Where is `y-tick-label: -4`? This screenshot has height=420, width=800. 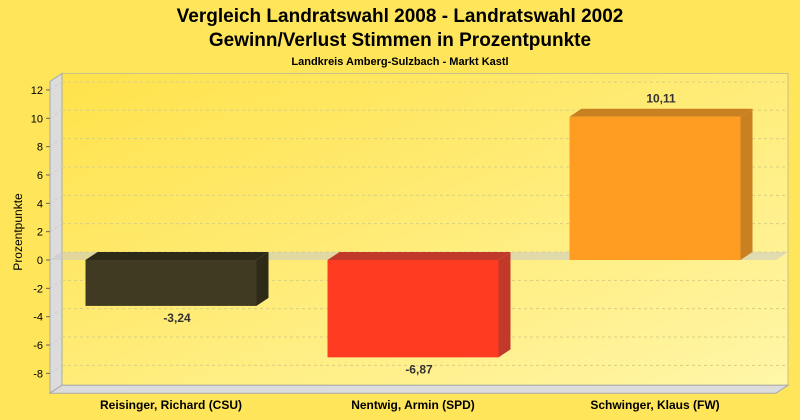
y-tick-label: -4 is located at coordinates (38, 318).